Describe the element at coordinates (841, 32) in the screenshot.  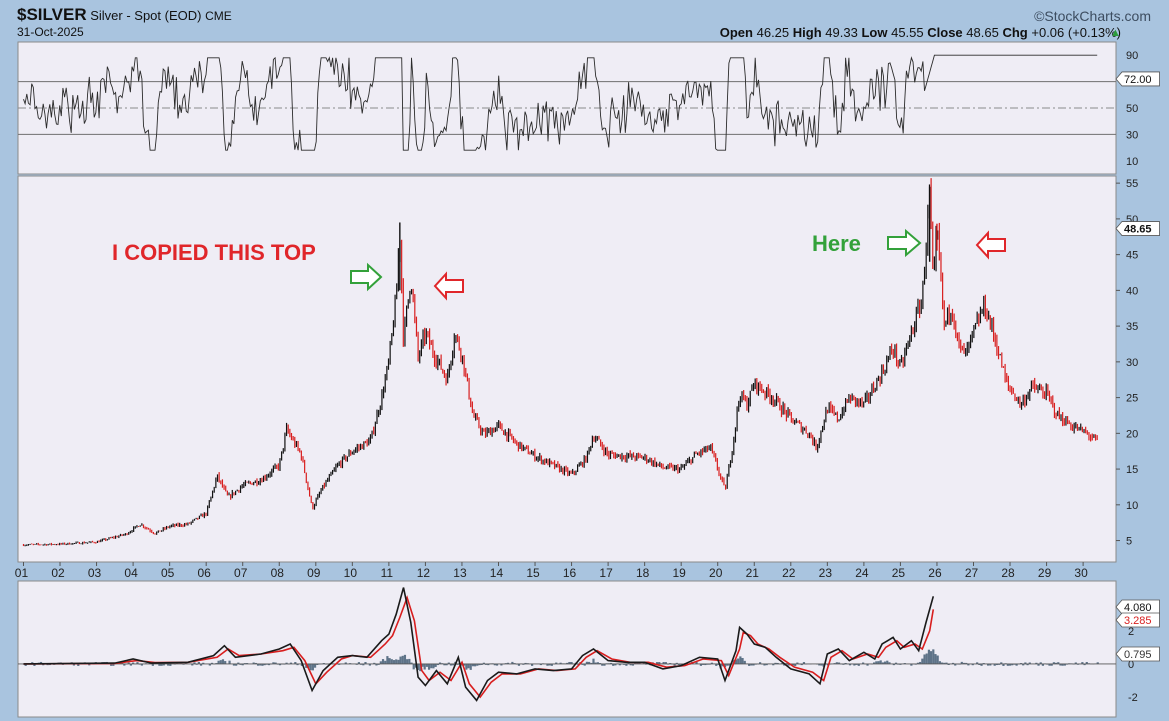
I see `high-value: 49.33` at that location.